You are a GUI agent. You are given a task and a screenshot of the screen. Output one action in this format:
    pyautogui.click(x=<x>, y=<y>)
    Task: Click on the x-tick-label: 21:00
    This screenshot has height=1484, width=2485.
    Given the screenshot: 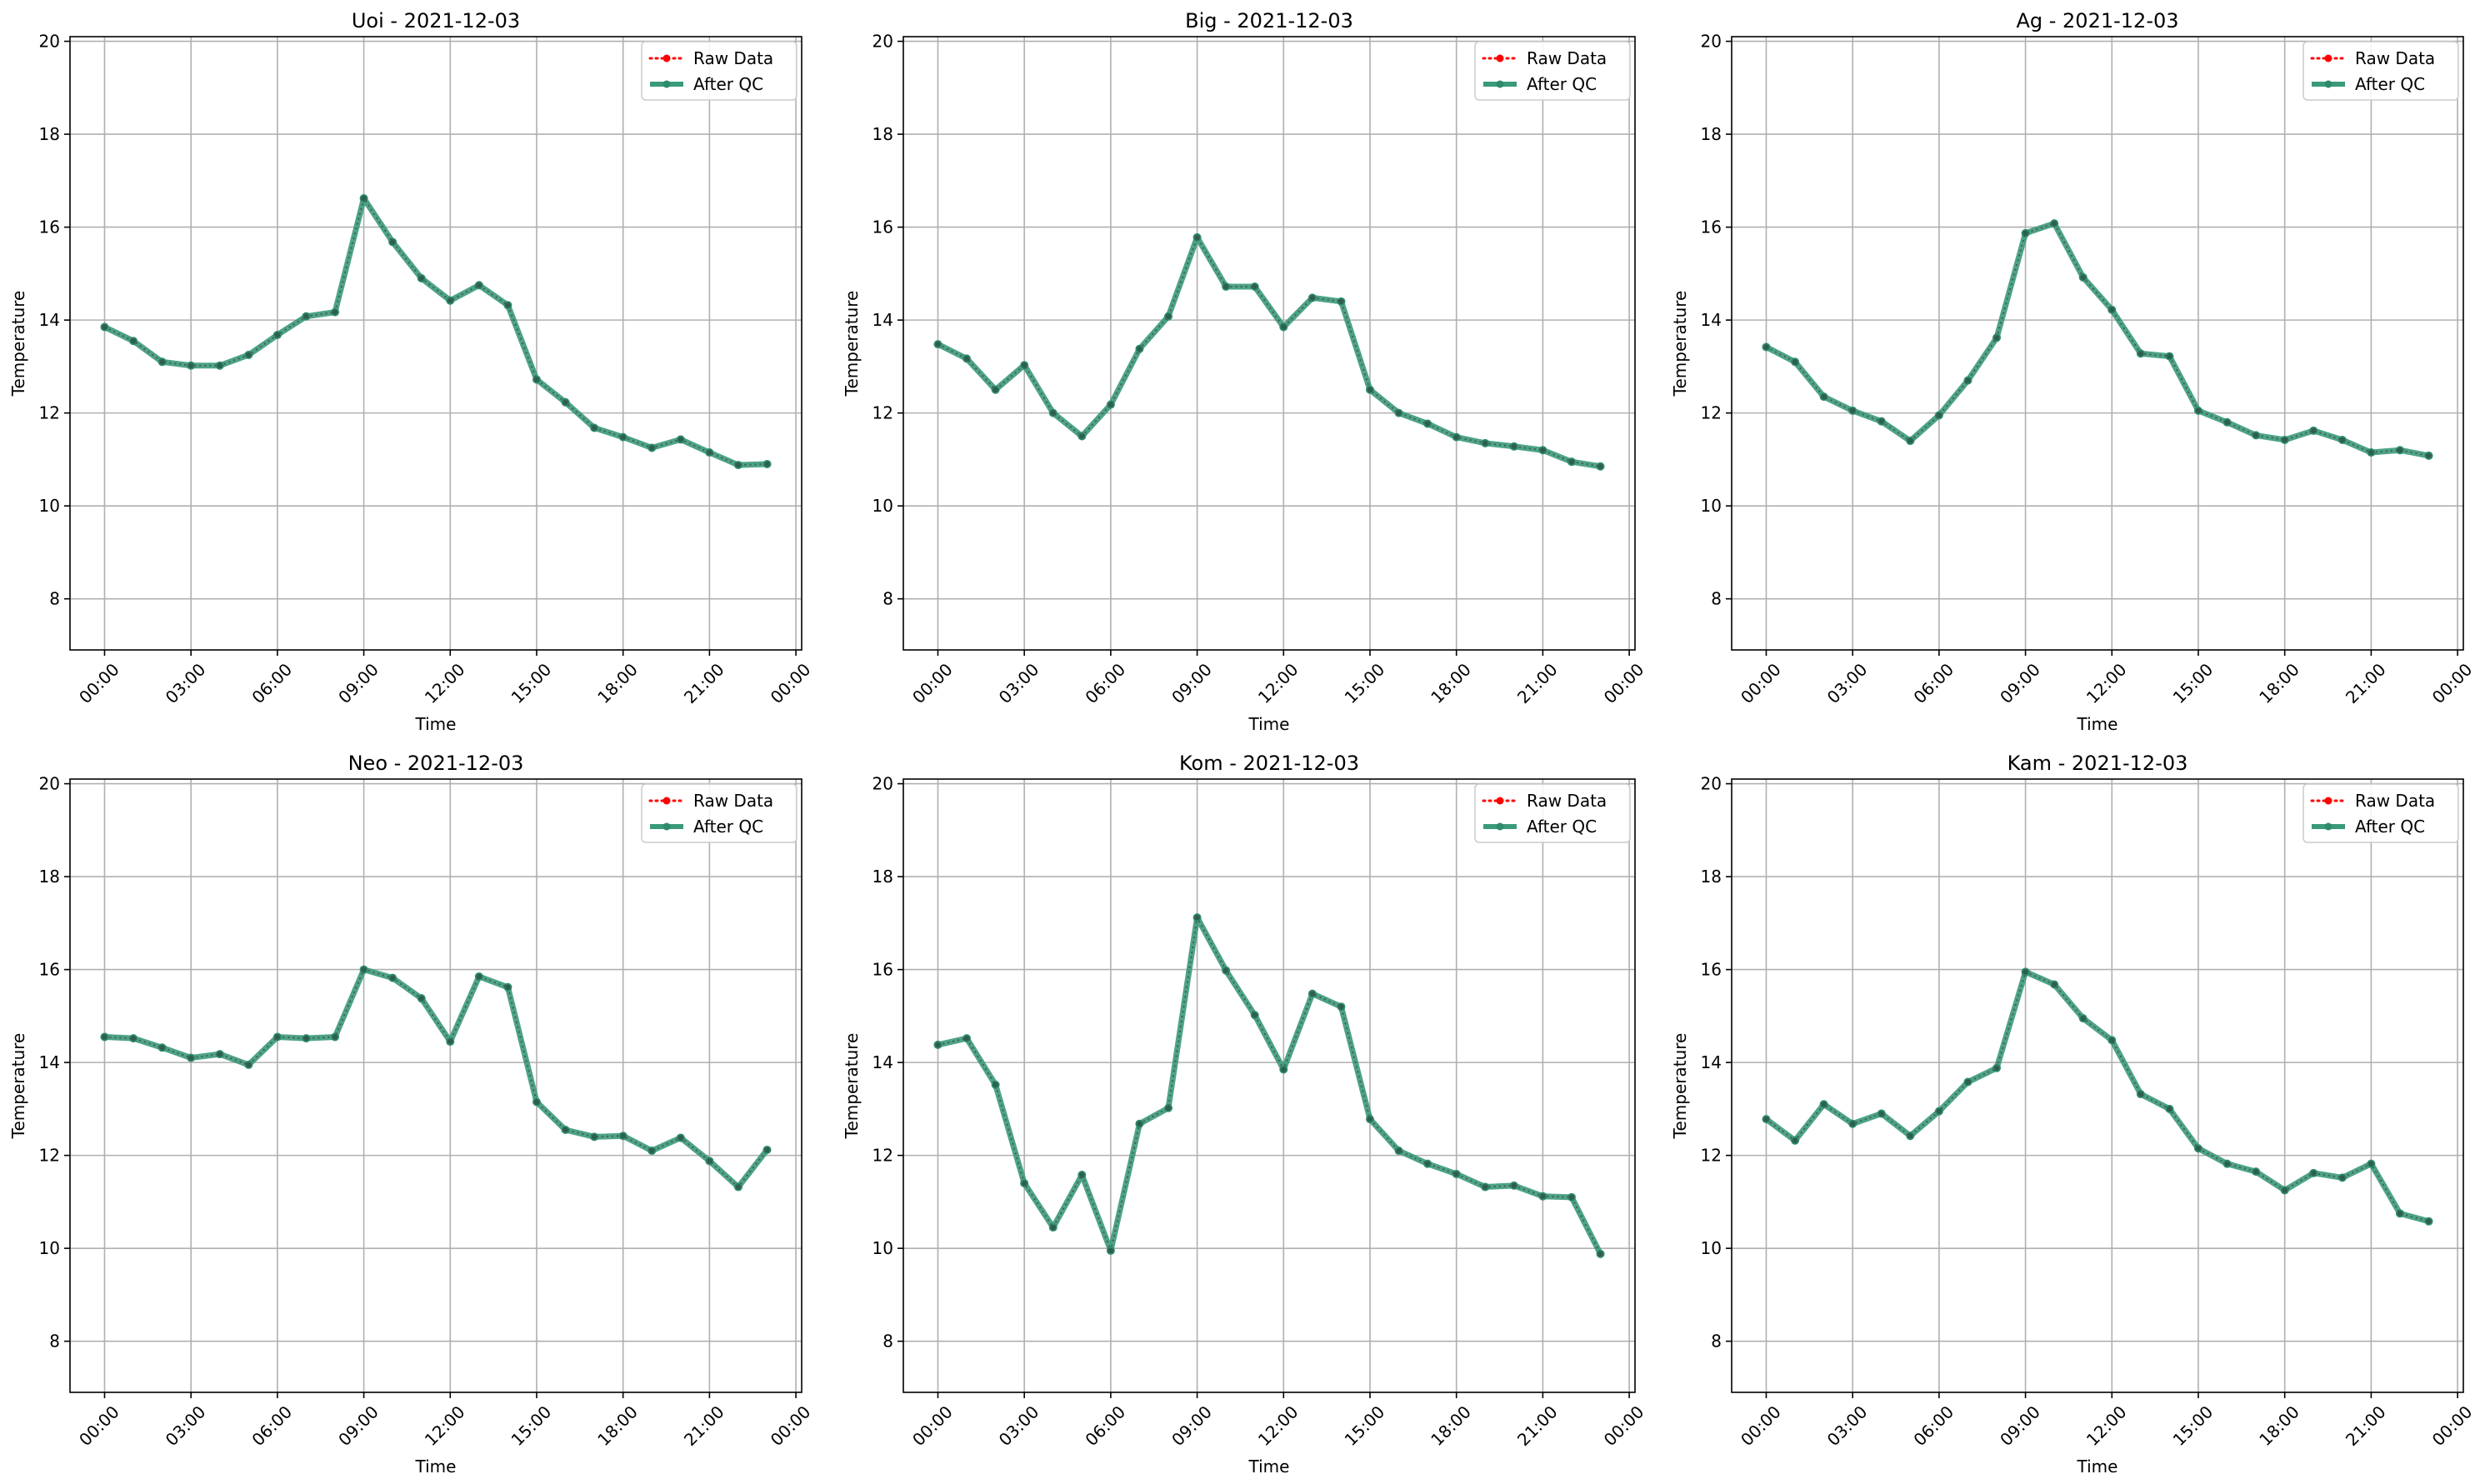 What is the action you would take?
    pyautogui.click(x=704, y=683)
    